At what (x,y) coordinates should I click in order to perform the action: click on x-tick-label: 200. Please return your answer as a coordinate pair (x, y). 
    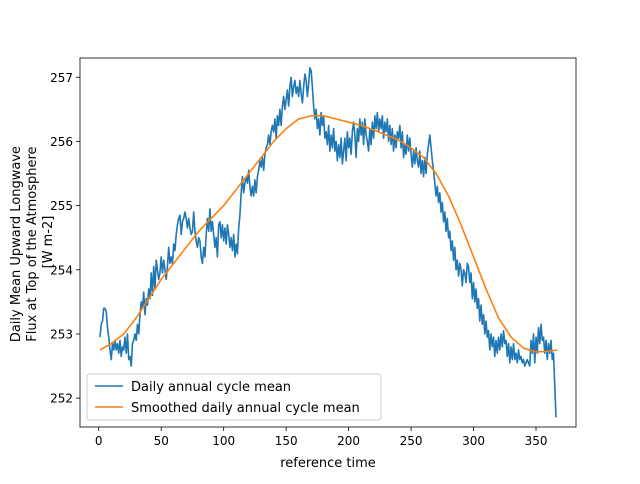
    Looking at the image, I should click on (348, 441).